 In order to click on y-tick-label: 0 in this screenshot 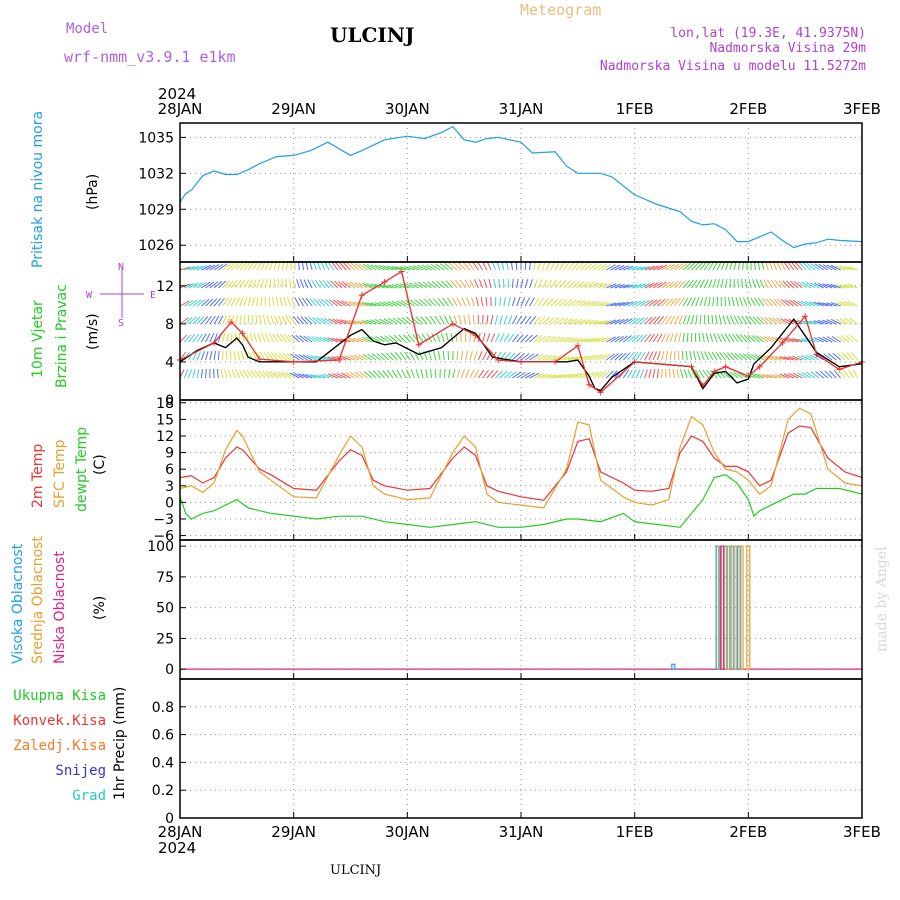, I will do `click(169, 401)`.